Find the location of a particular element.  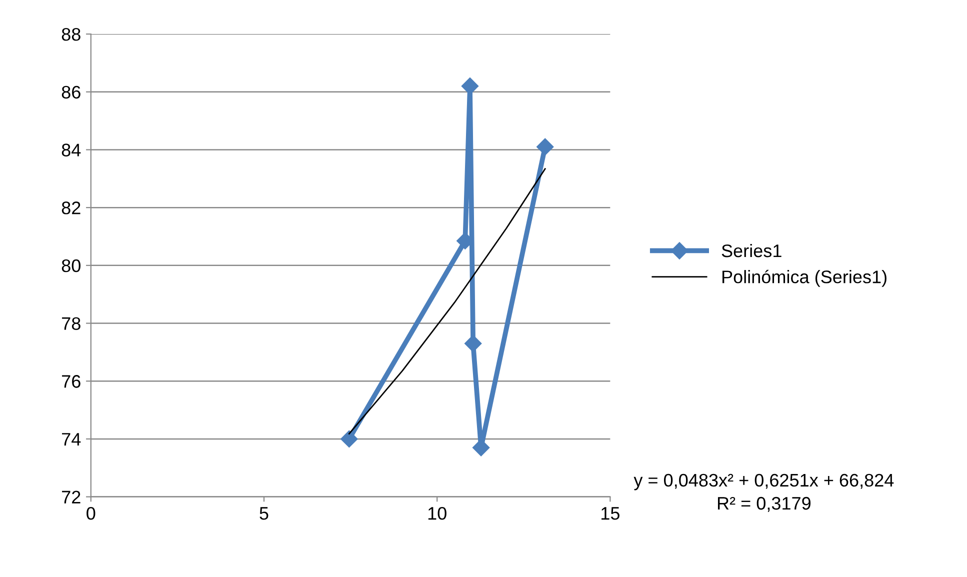

y-tick-label: 78 is located at coordinates (71, 323).